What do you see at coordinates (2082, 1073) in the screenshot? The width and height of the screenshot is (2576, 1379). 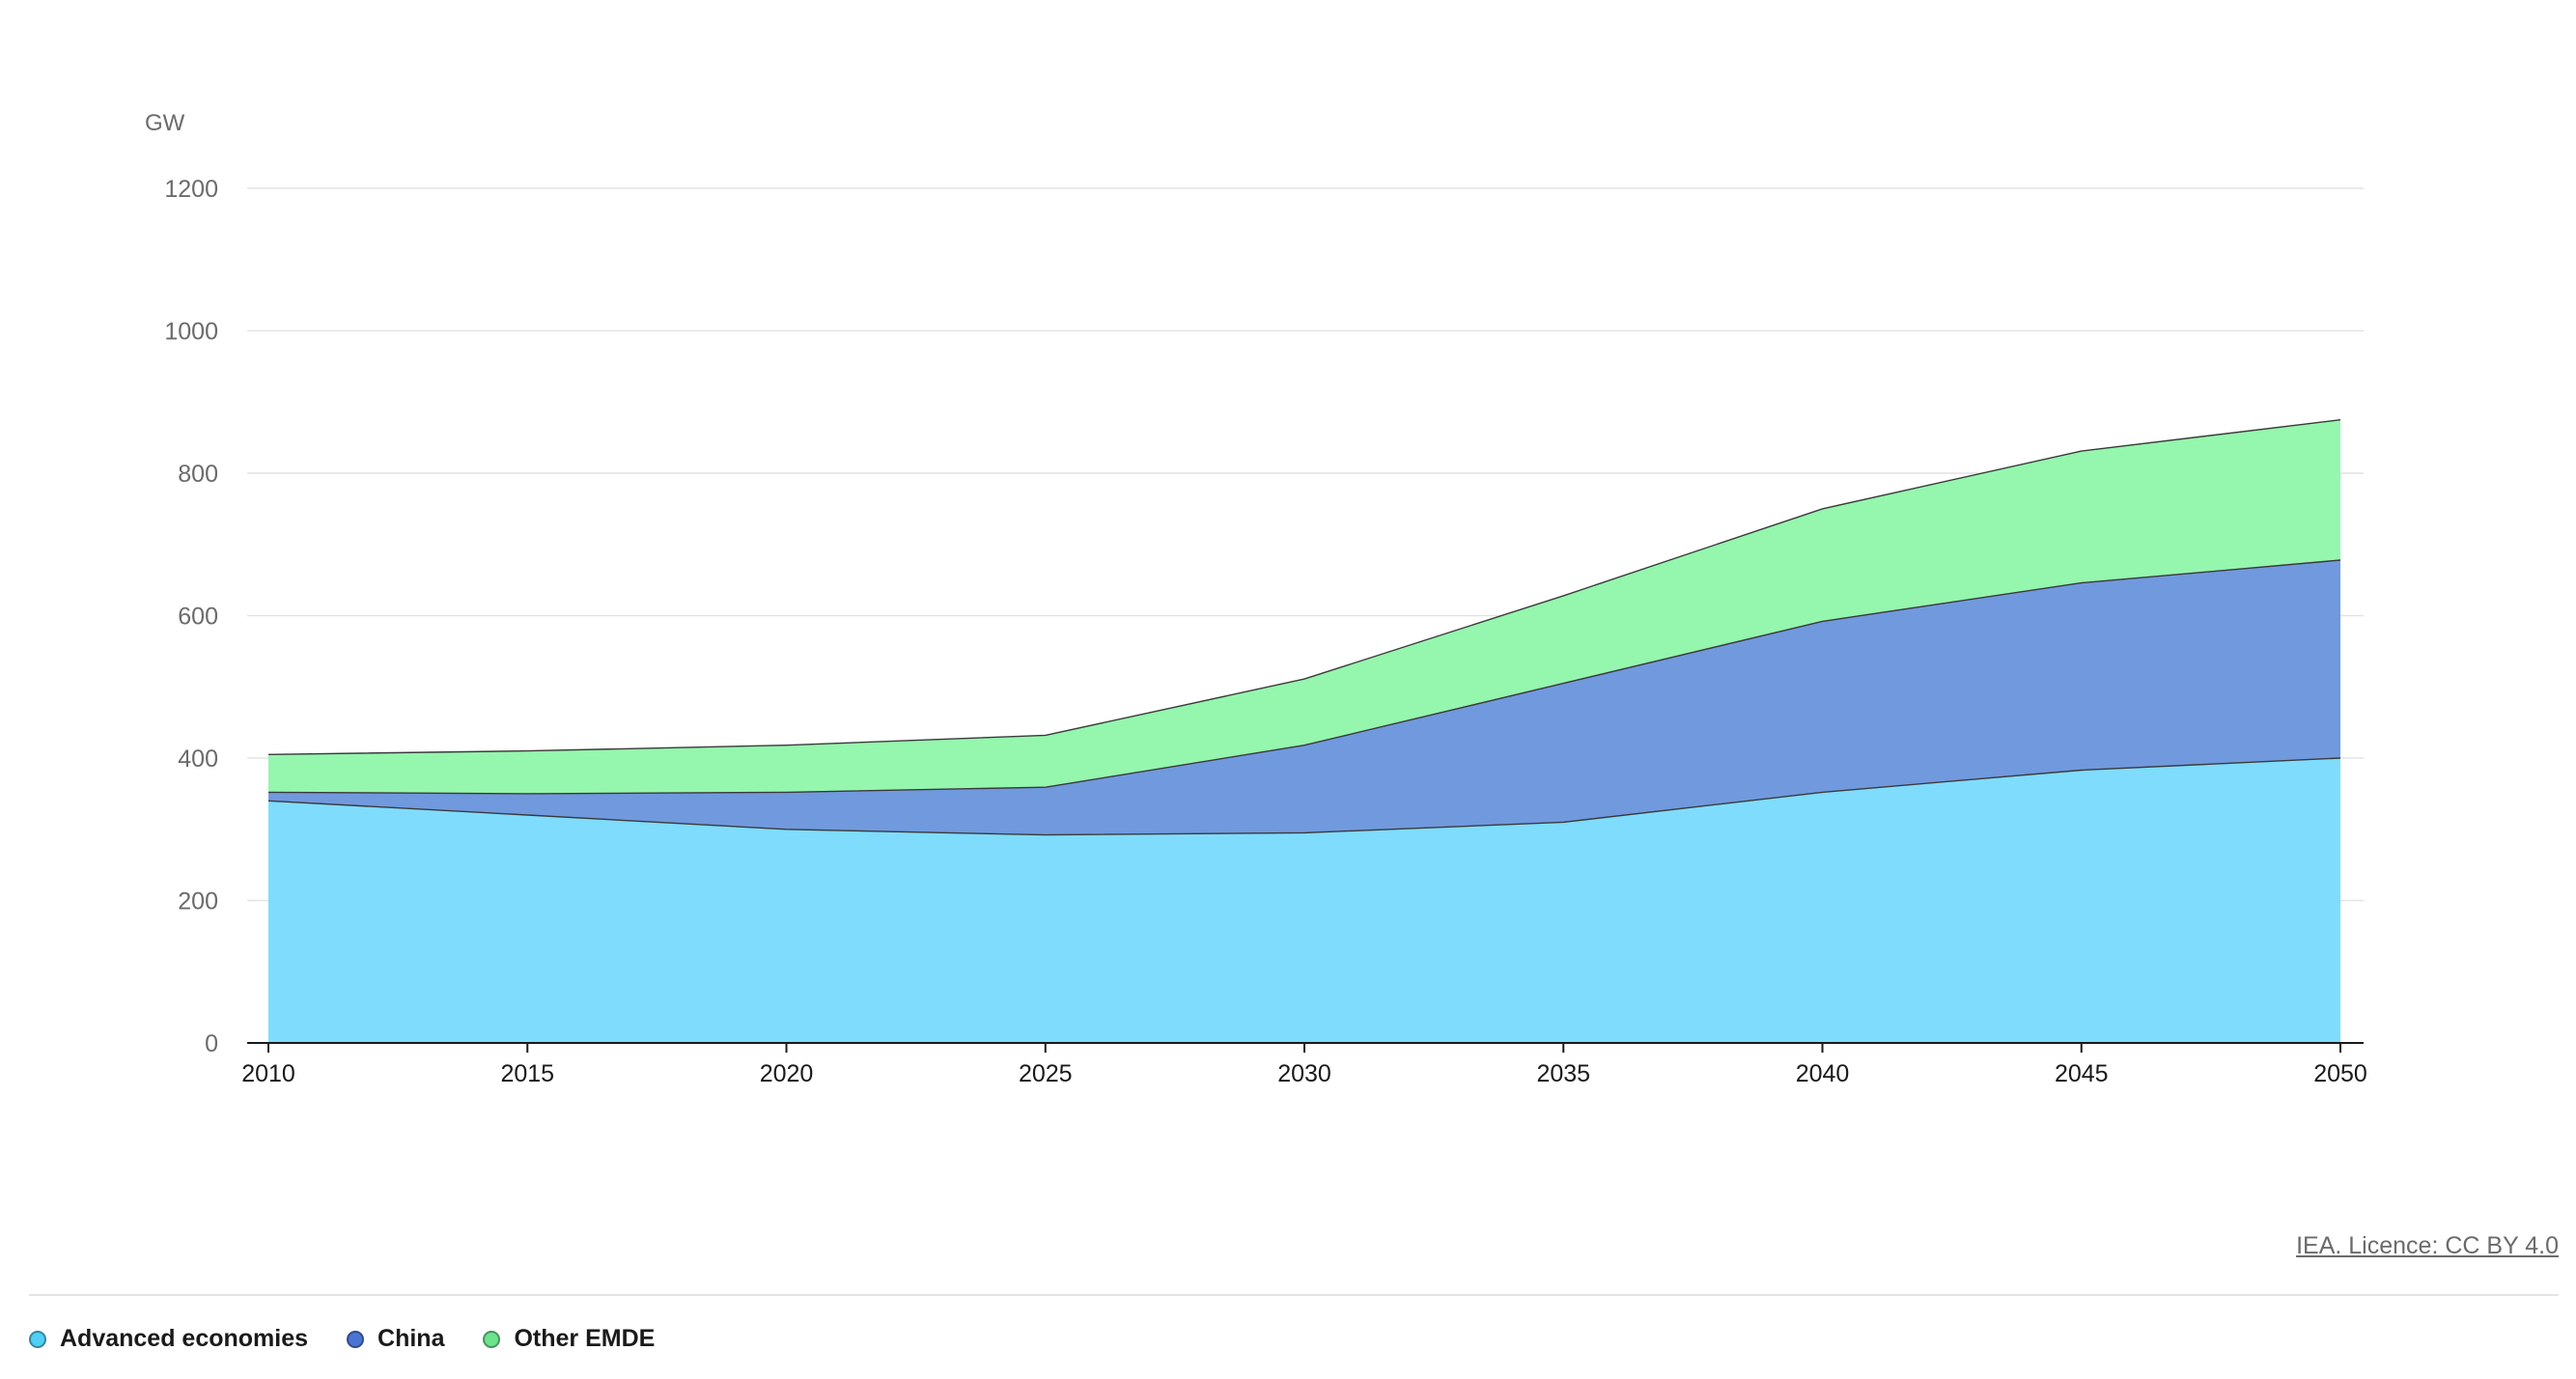 I see `x-tick-label: 2045` at bounding box center [2082, 1073].